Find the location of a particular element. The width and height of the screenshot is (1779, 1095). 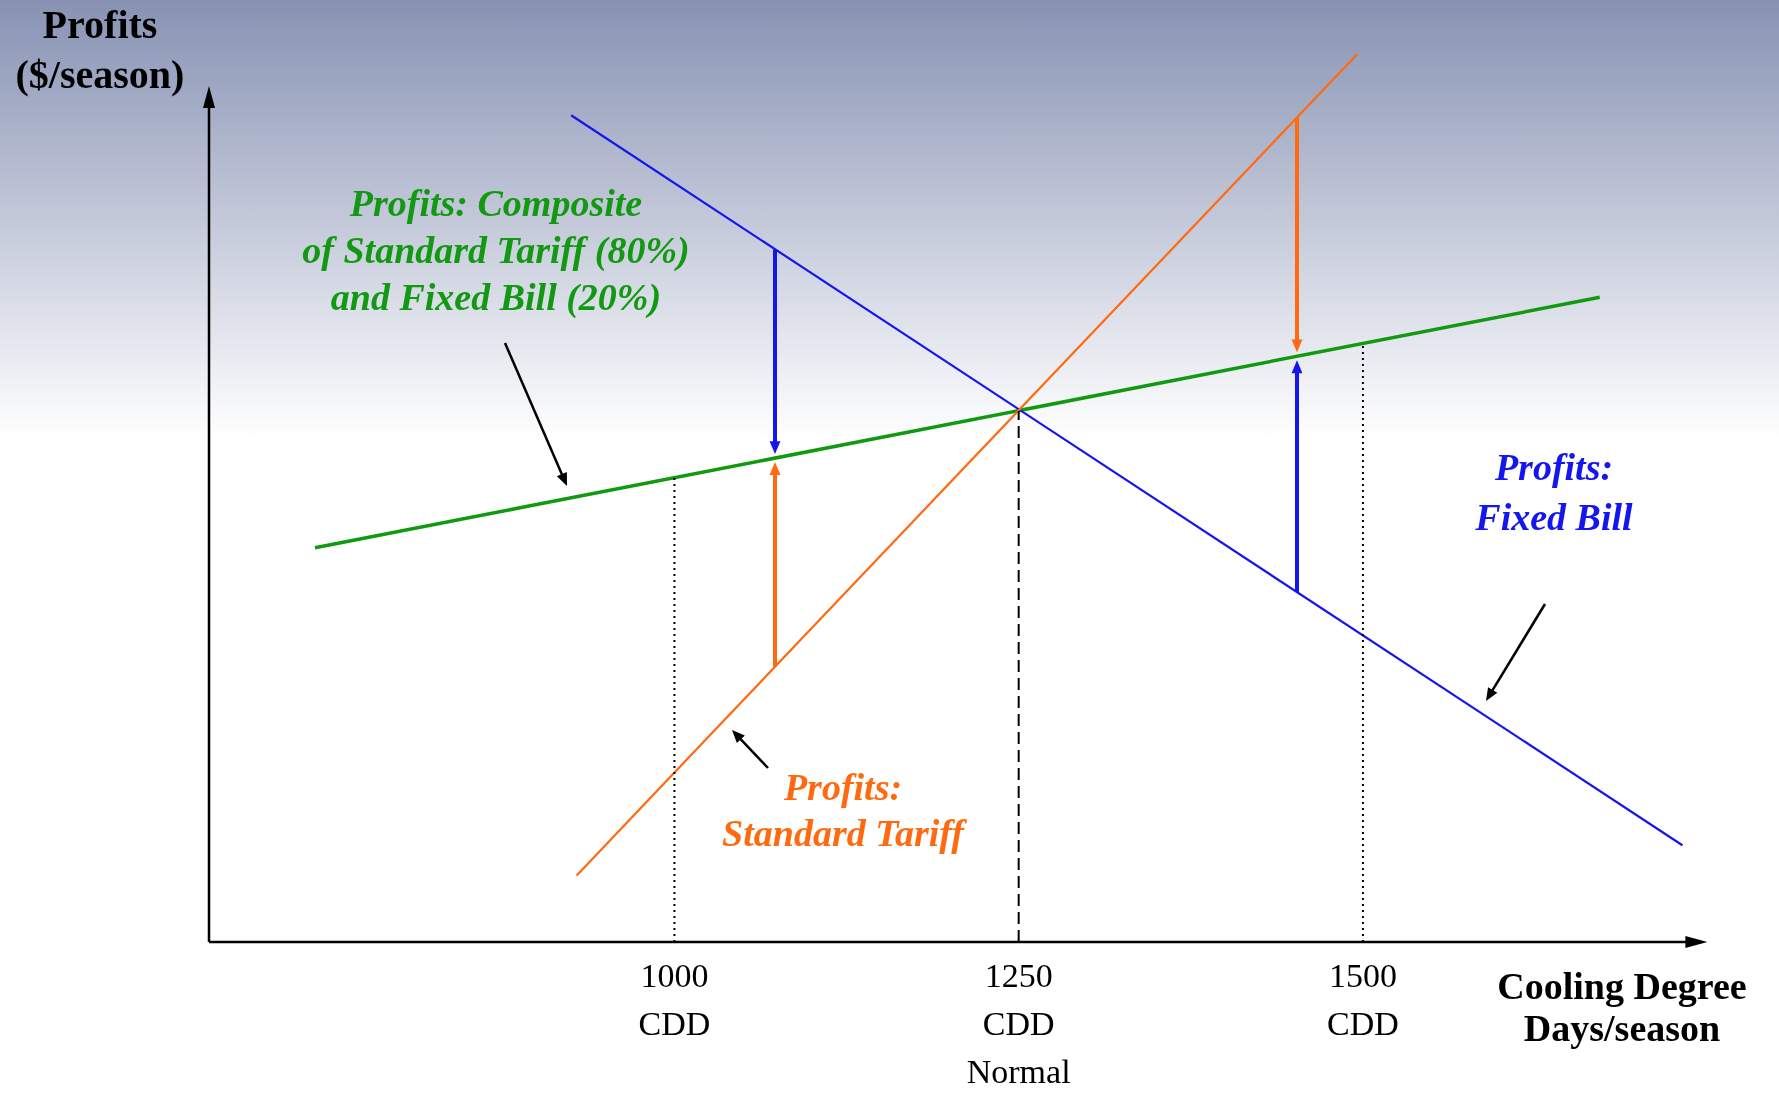

x-tick-label: 1500 CDD is located at coordinates (1363, 999).